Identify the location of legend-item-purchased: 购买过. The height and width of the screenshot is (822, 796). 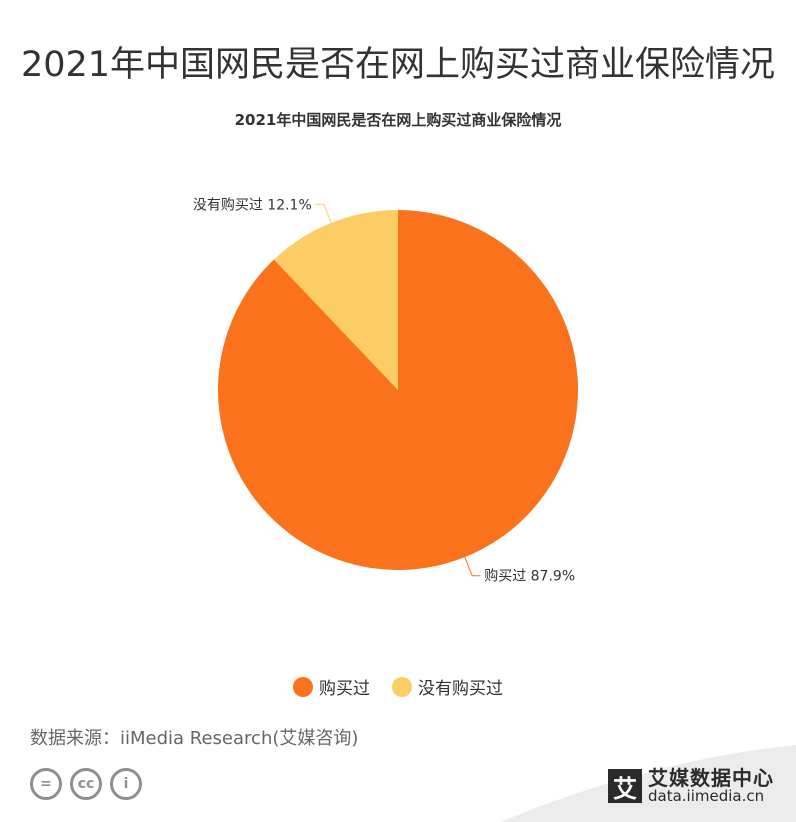
(331, 686).